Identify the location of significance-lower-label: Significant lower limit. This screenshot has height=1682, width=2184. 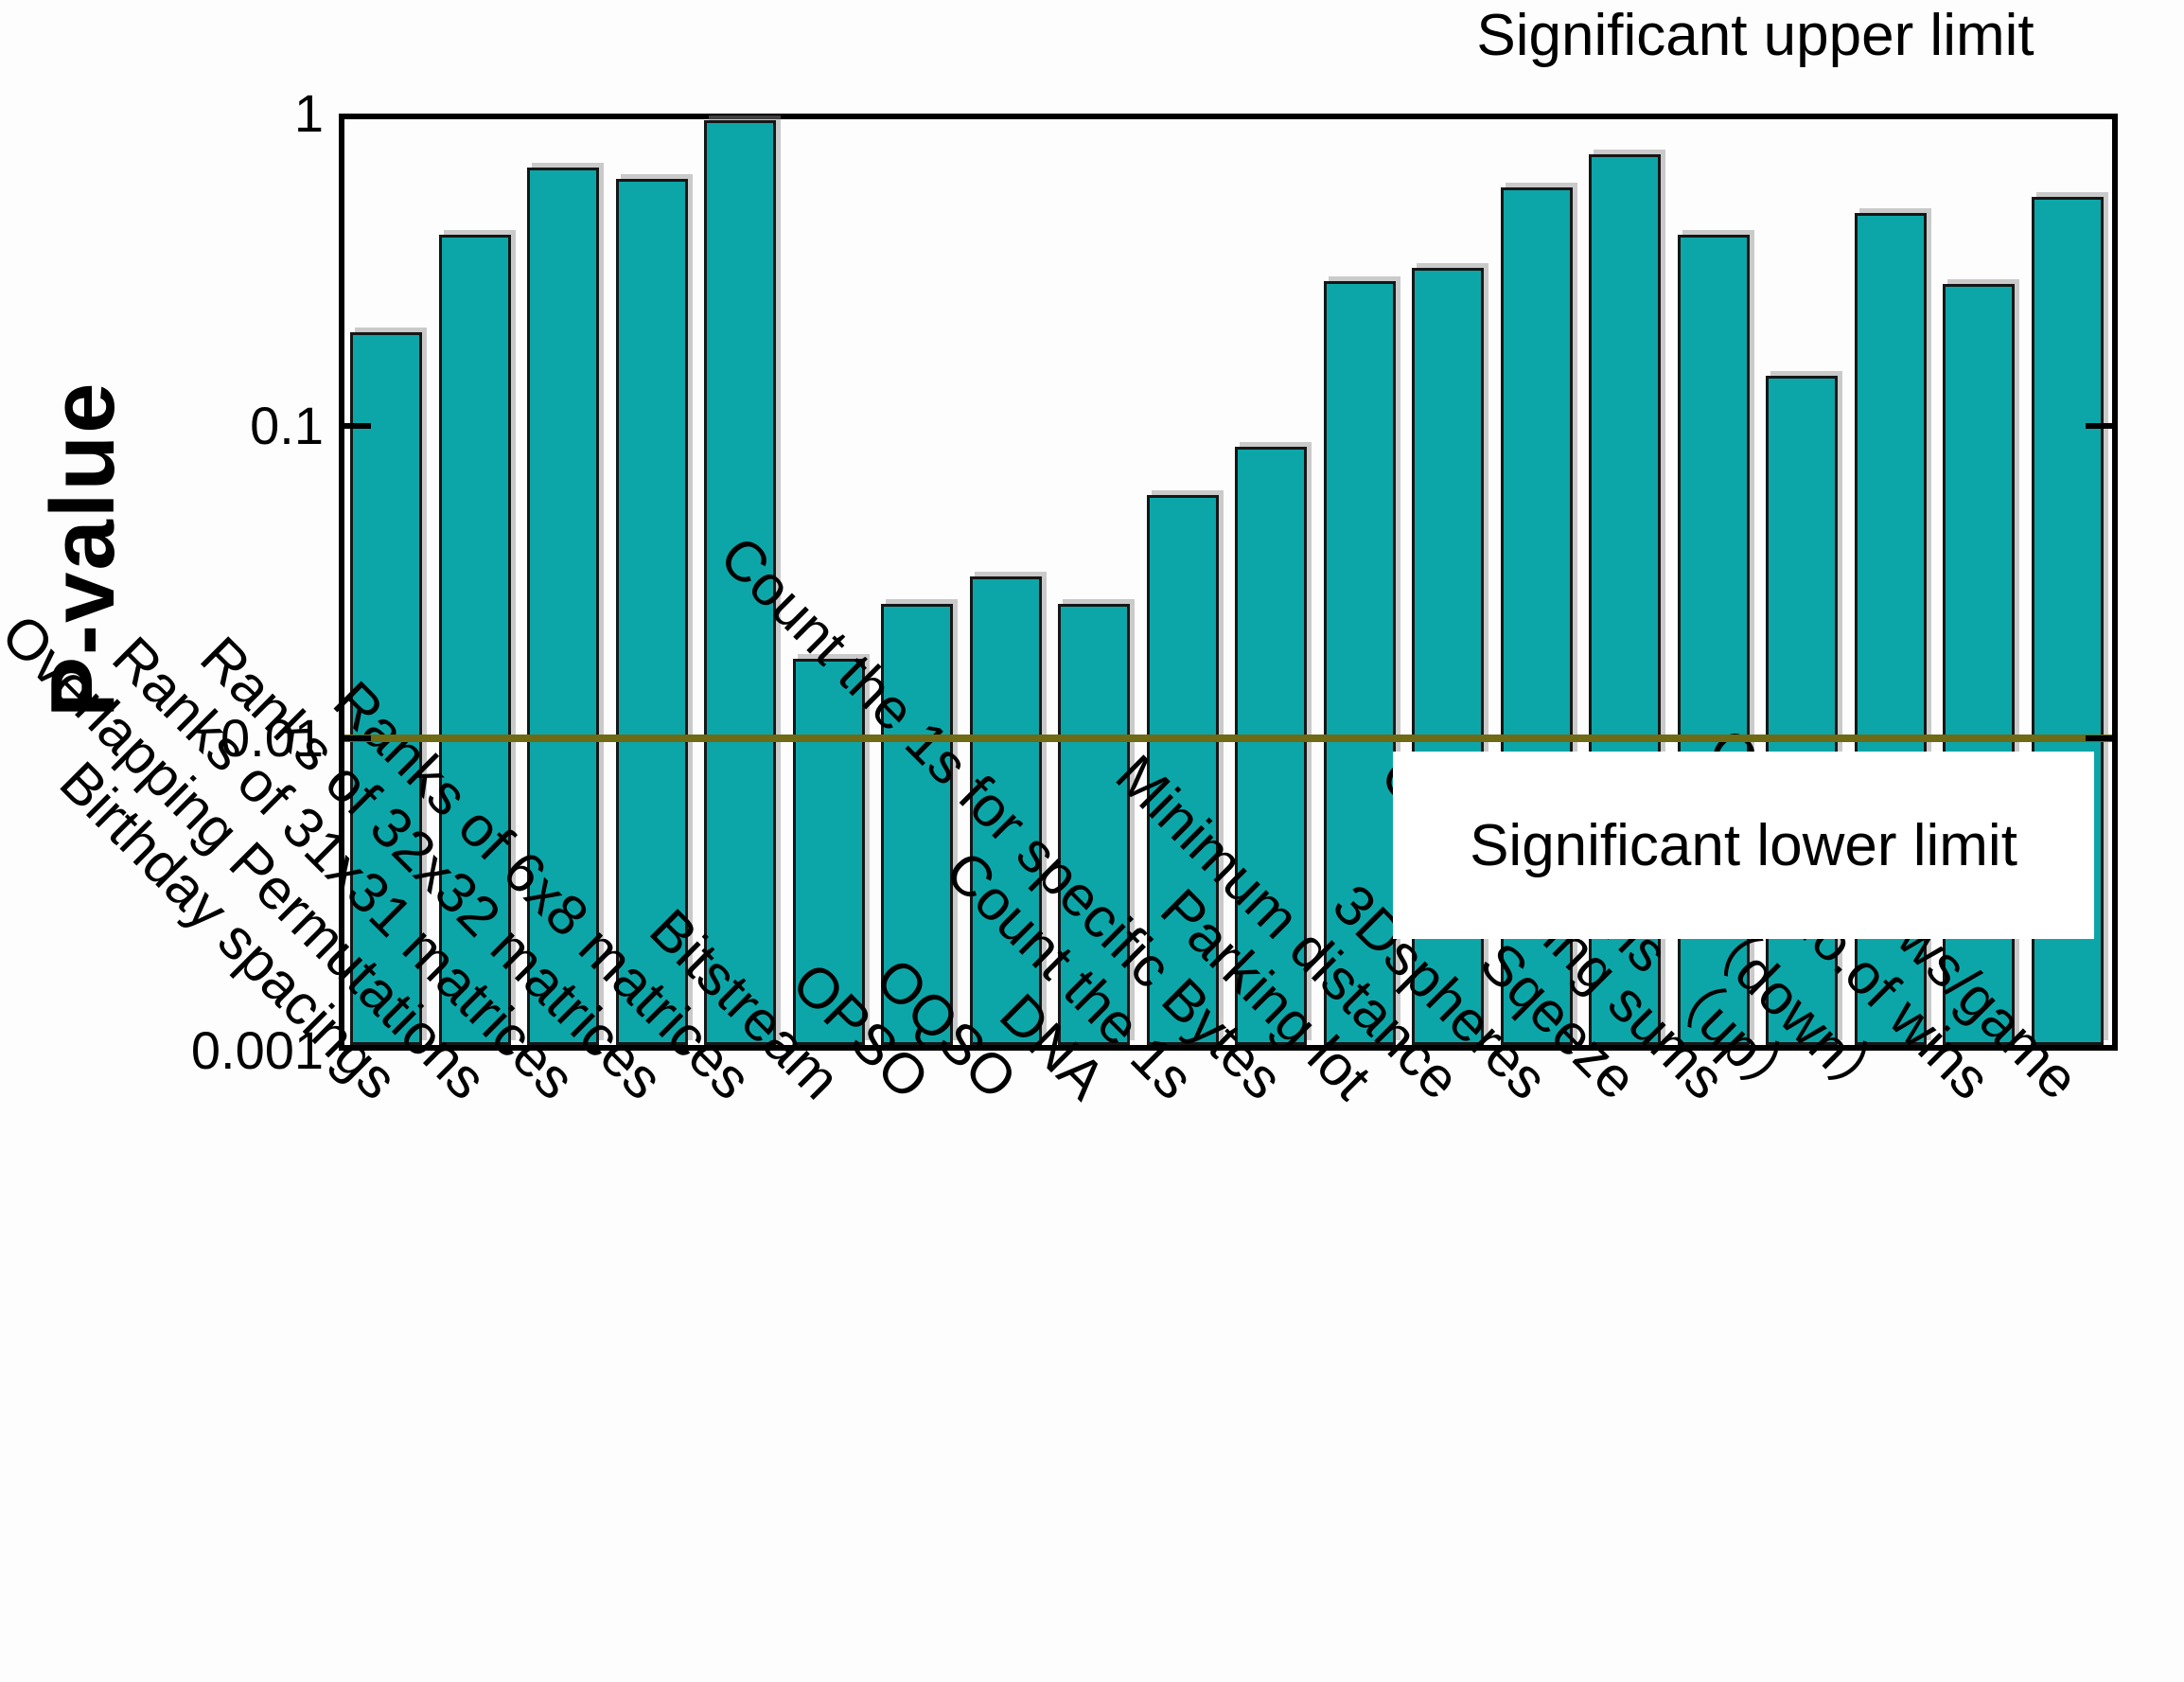
(1744, 845).